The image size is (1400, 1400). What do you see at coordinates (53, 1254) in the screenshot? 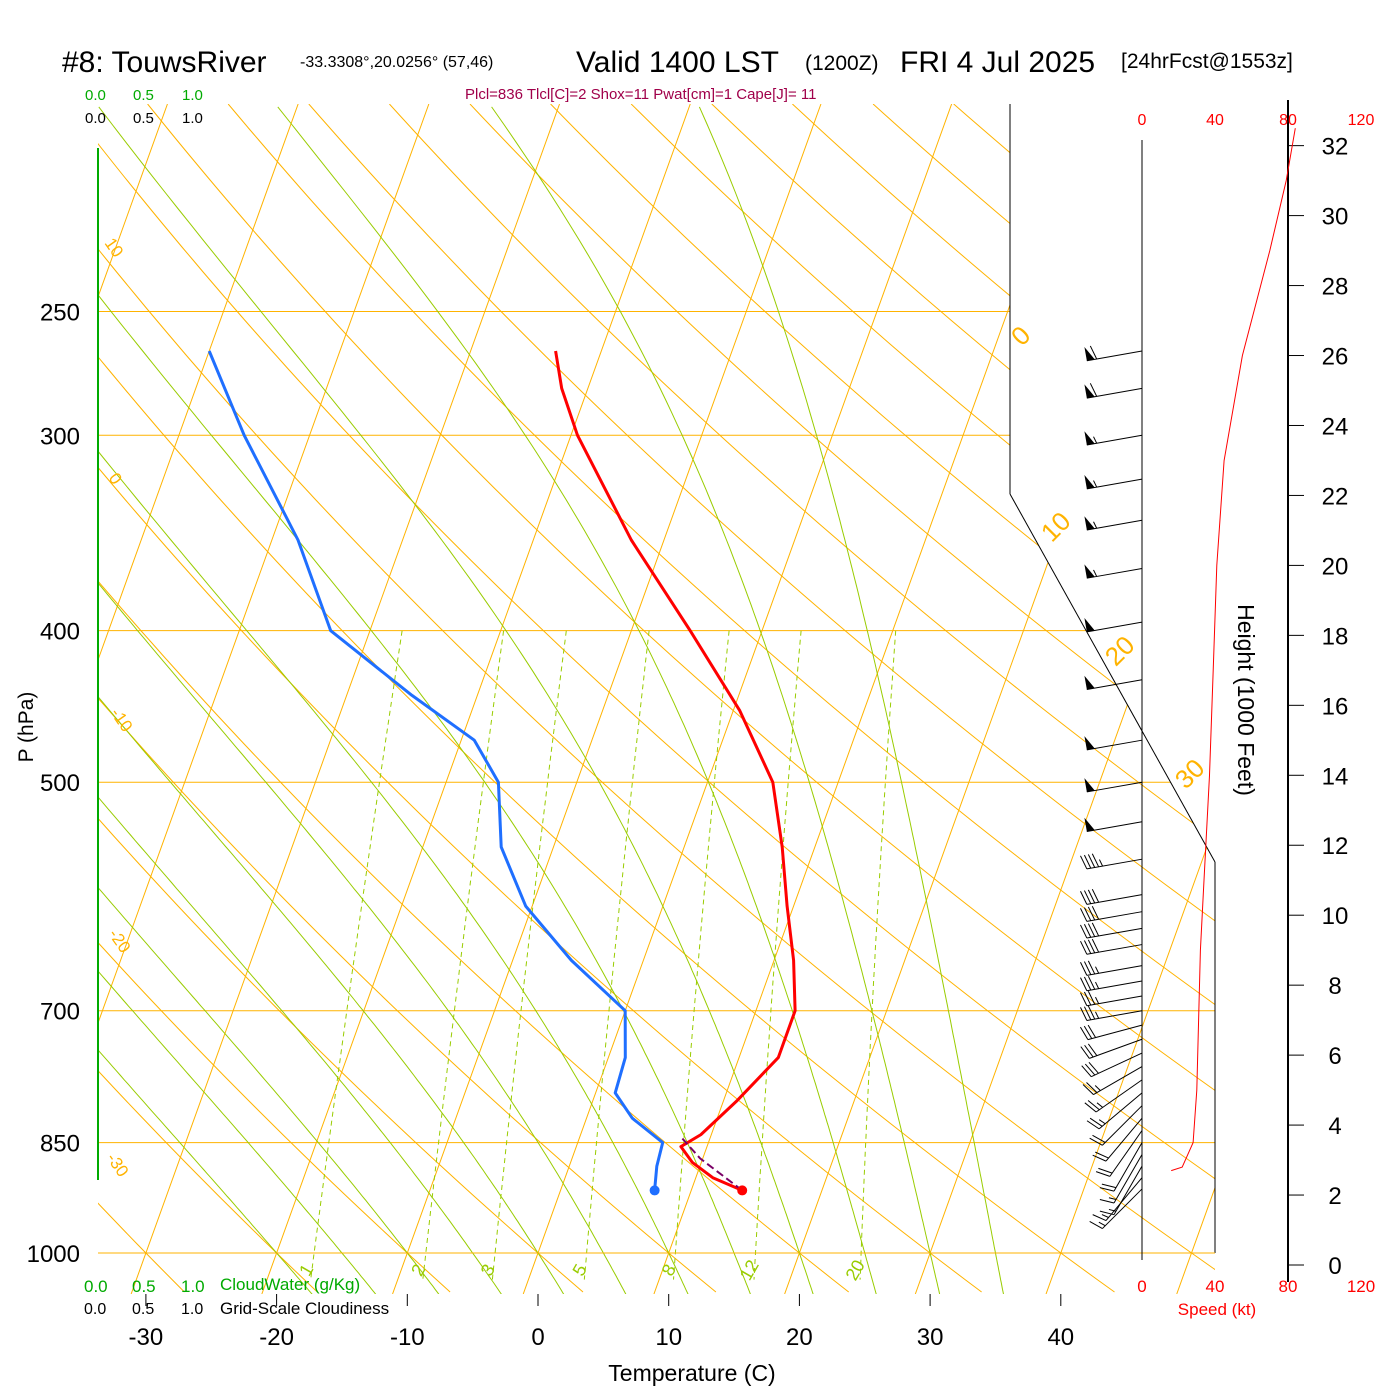
I see `pressure-label: 1000` at bounding box center [53, 1254].